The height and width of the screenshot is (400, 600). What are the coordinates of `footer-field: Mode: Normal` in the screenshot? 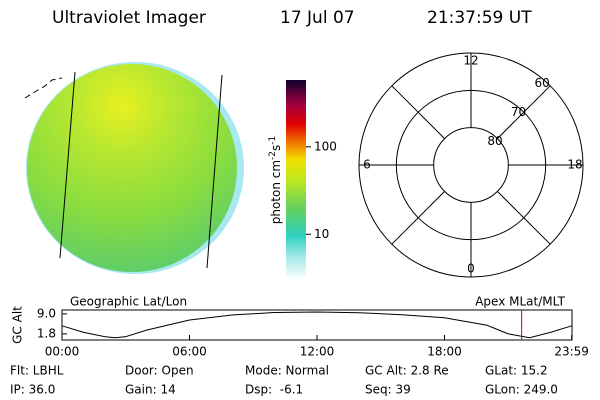 It's located at (287, 371).